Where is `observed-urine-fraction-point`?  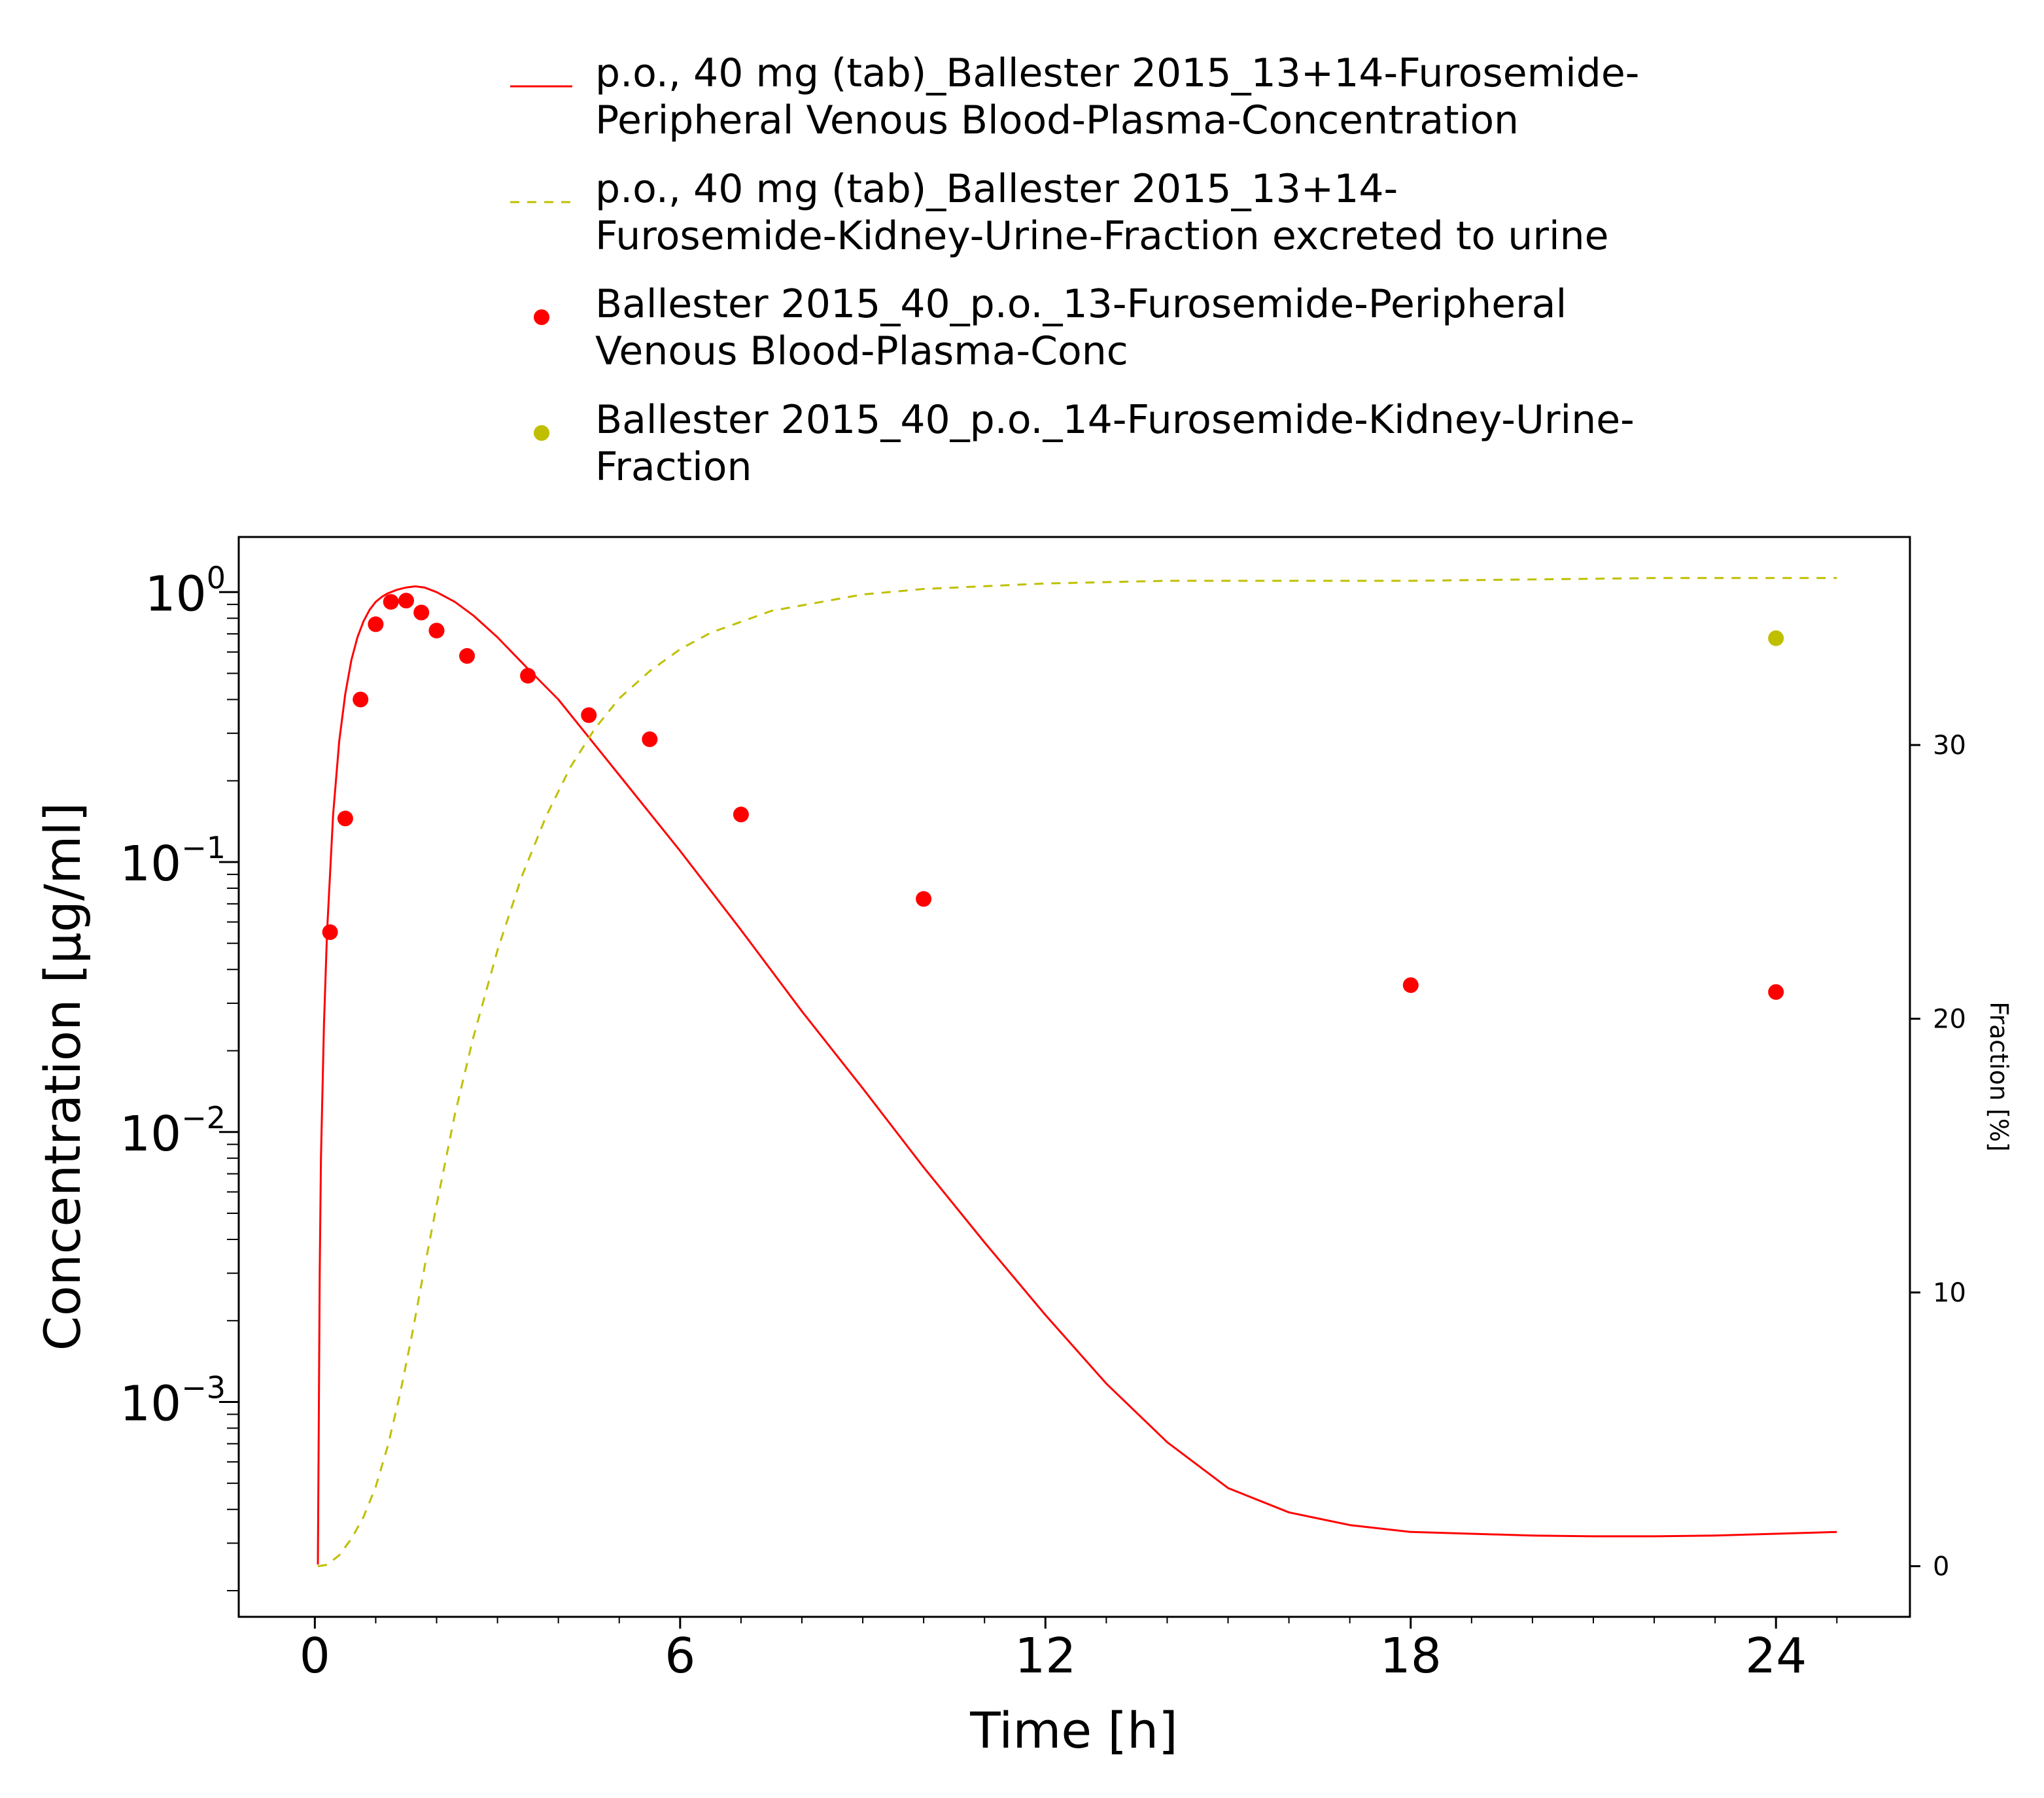
observed-urine-fraction-point is located at coordinates (1776, 638).